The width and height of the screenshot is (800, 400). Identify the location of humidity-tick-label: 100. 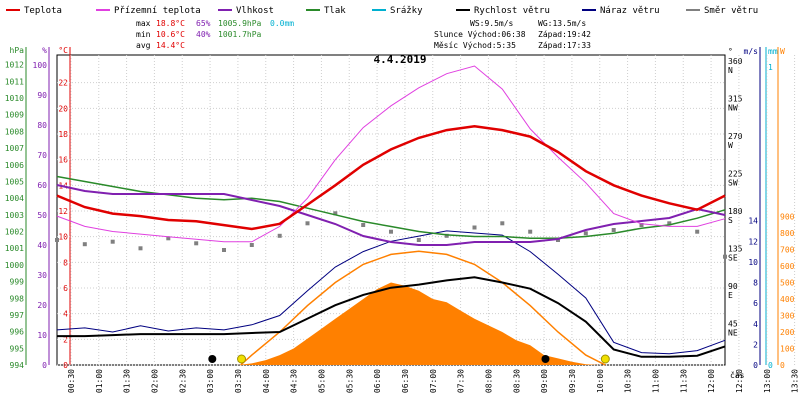
(40, 65).